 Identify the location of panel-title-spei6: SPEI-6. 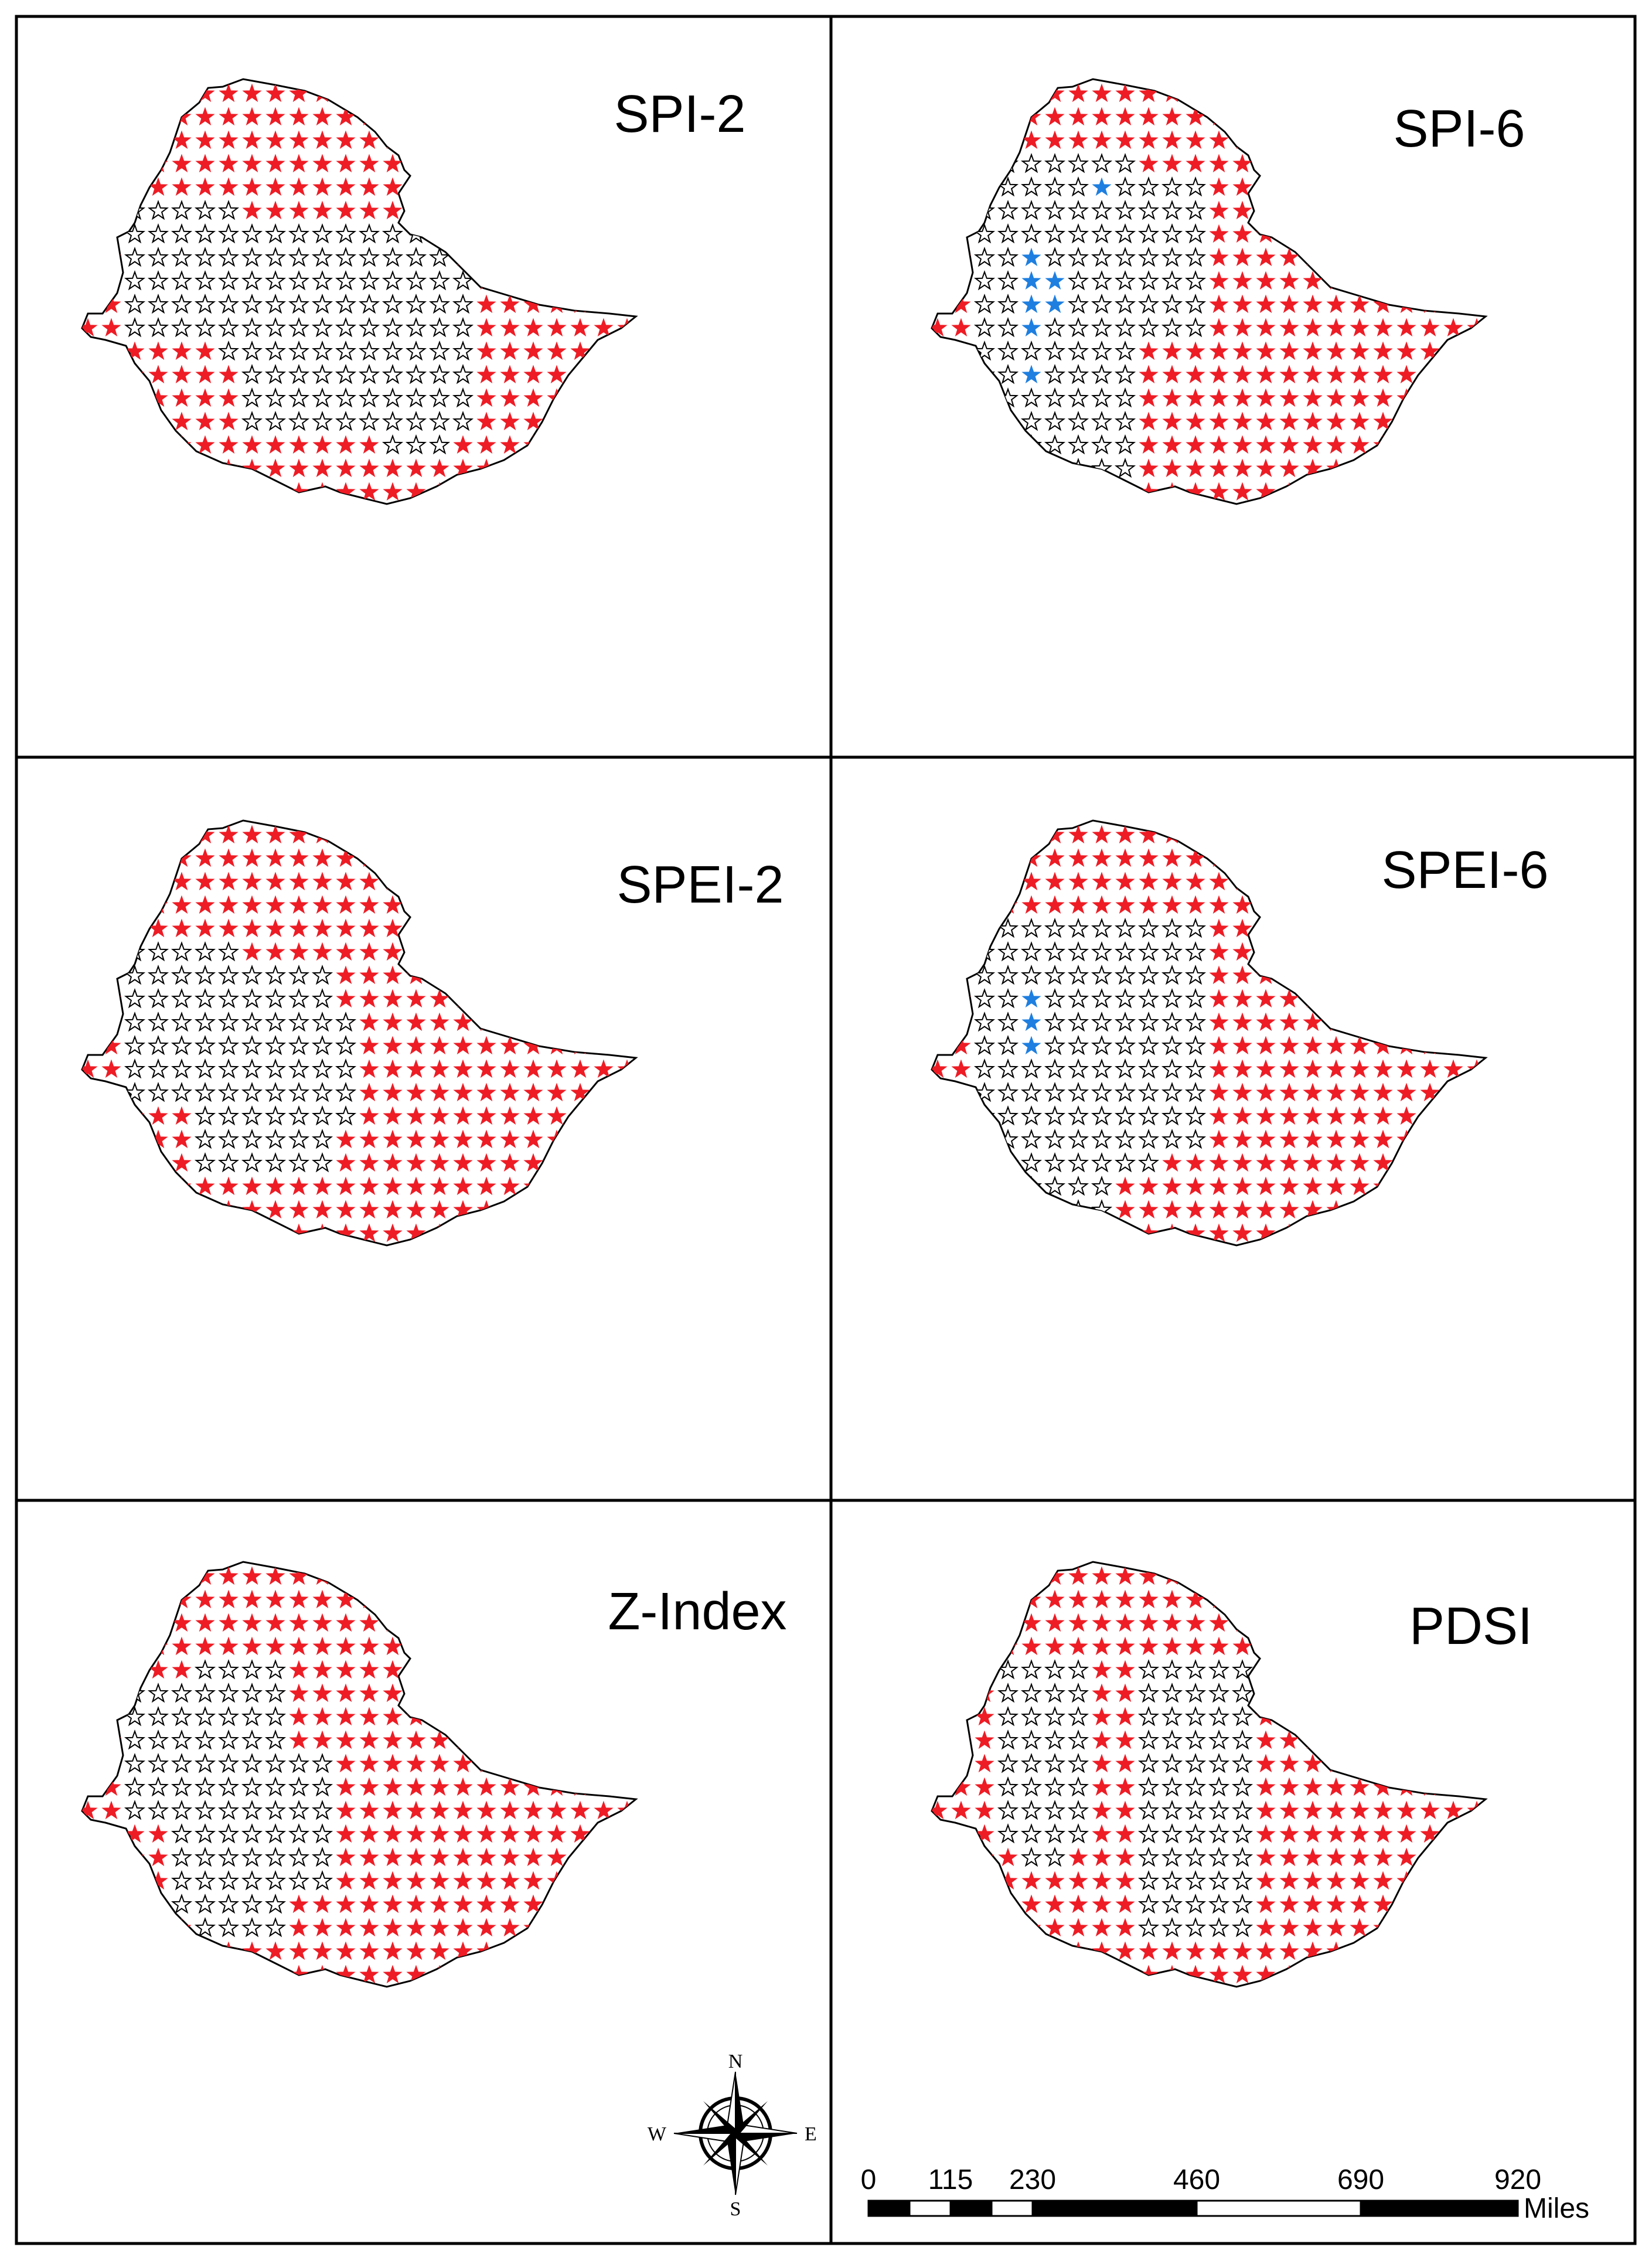
(1464, 870).